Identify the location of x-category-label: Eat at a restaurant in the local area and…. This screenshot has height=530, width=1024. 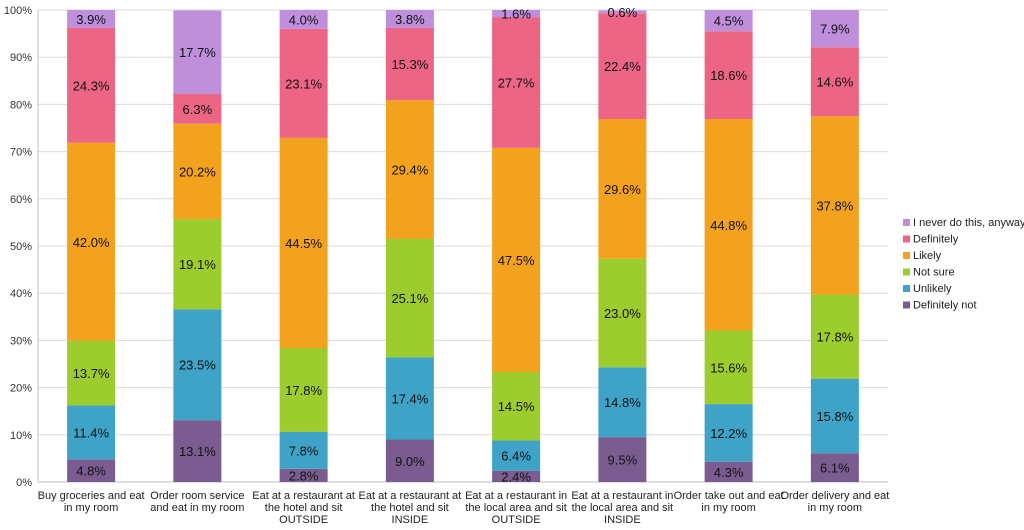
(622, 508).